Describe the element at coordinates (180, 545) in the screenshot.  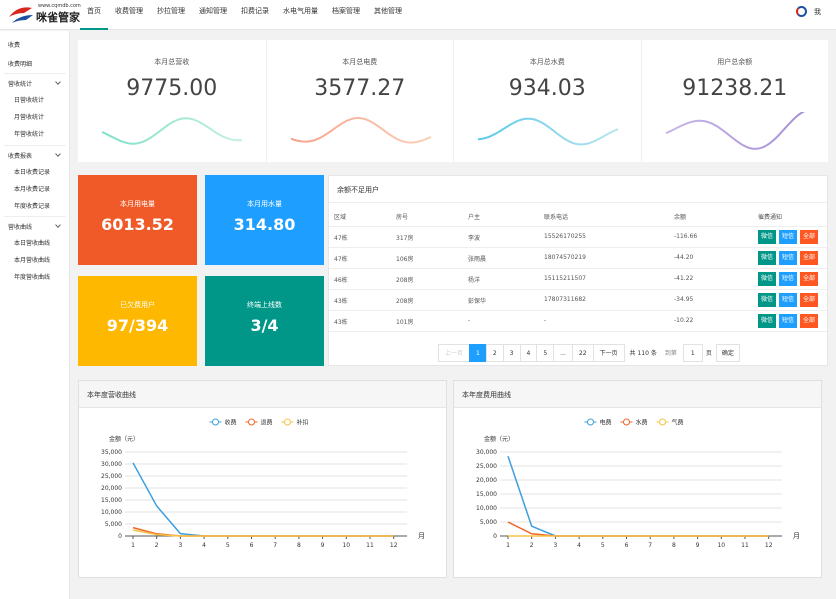
I see `x-tick-label: 3` at that location.